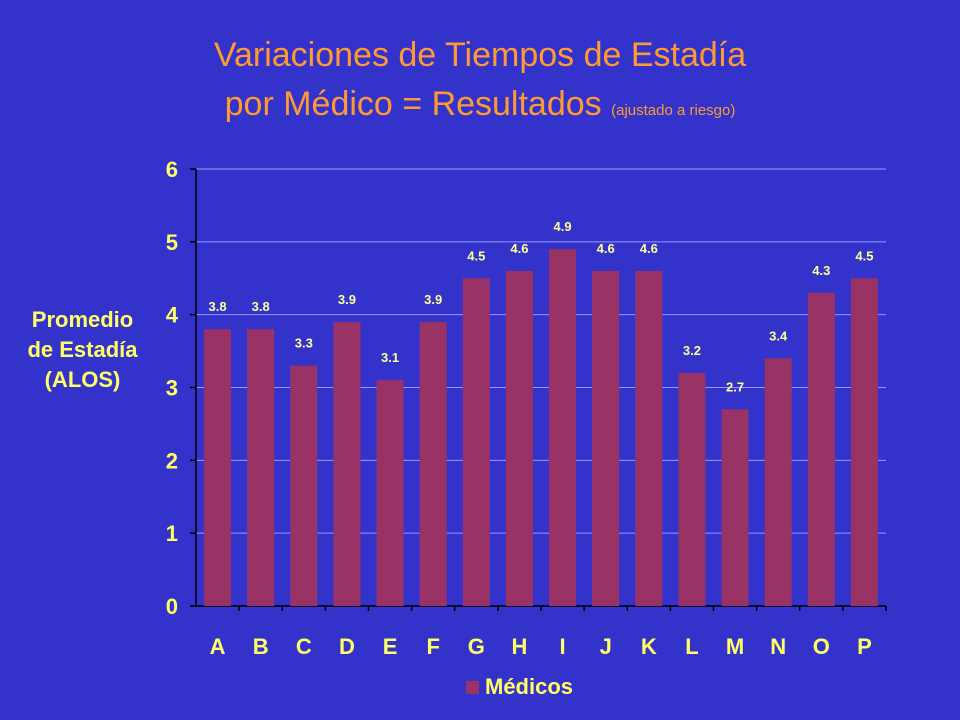  I want to click on x-tick-label-P: P, so click(864, 646).